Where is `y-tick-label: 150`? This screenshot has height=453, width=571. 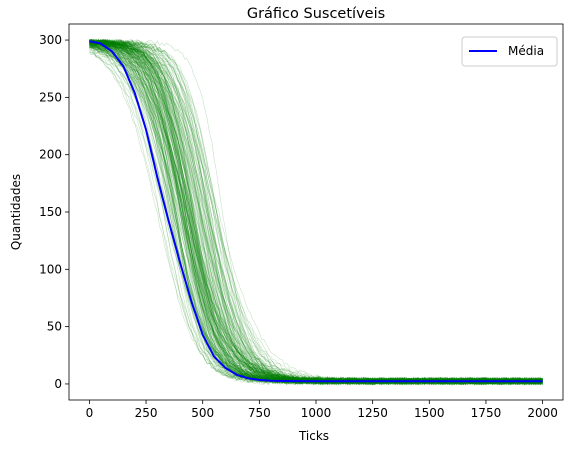
y-tick-label: 150 is located at coordinates (50, 212).